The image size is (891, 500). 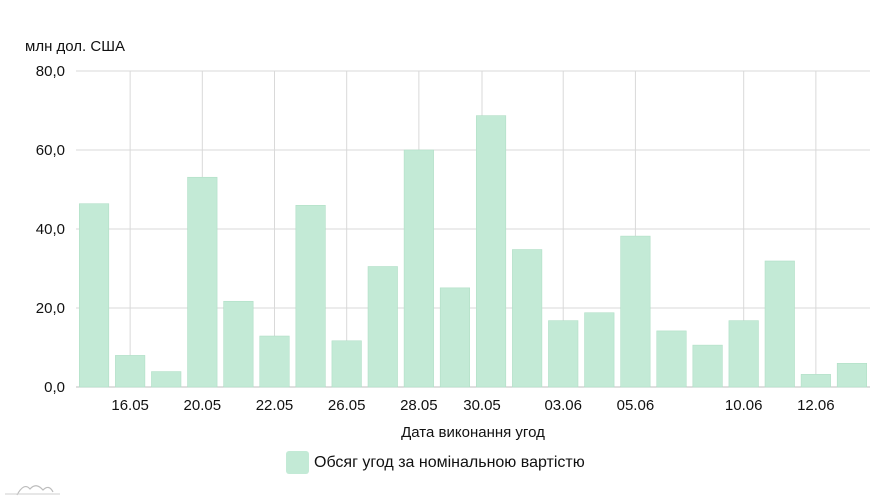 What do you see at coordinates (816, 405) in the screenshot?
I see `x-tick-label: 12.06` at bounding box center [816, 405].